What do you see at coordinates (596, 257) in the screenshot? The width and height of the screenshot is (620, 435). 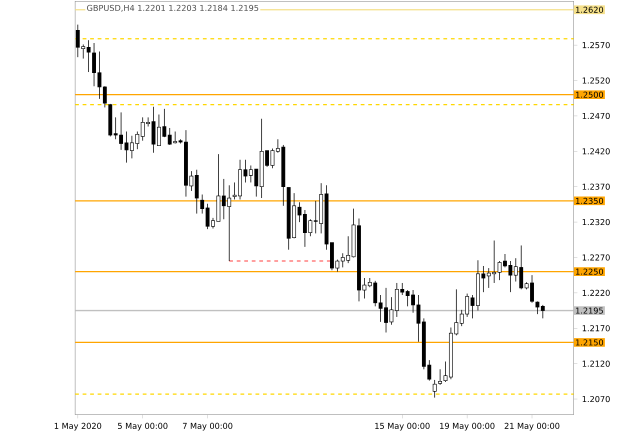 I see `y-tick-label: 1.2270` at bounding box center [596, 257].